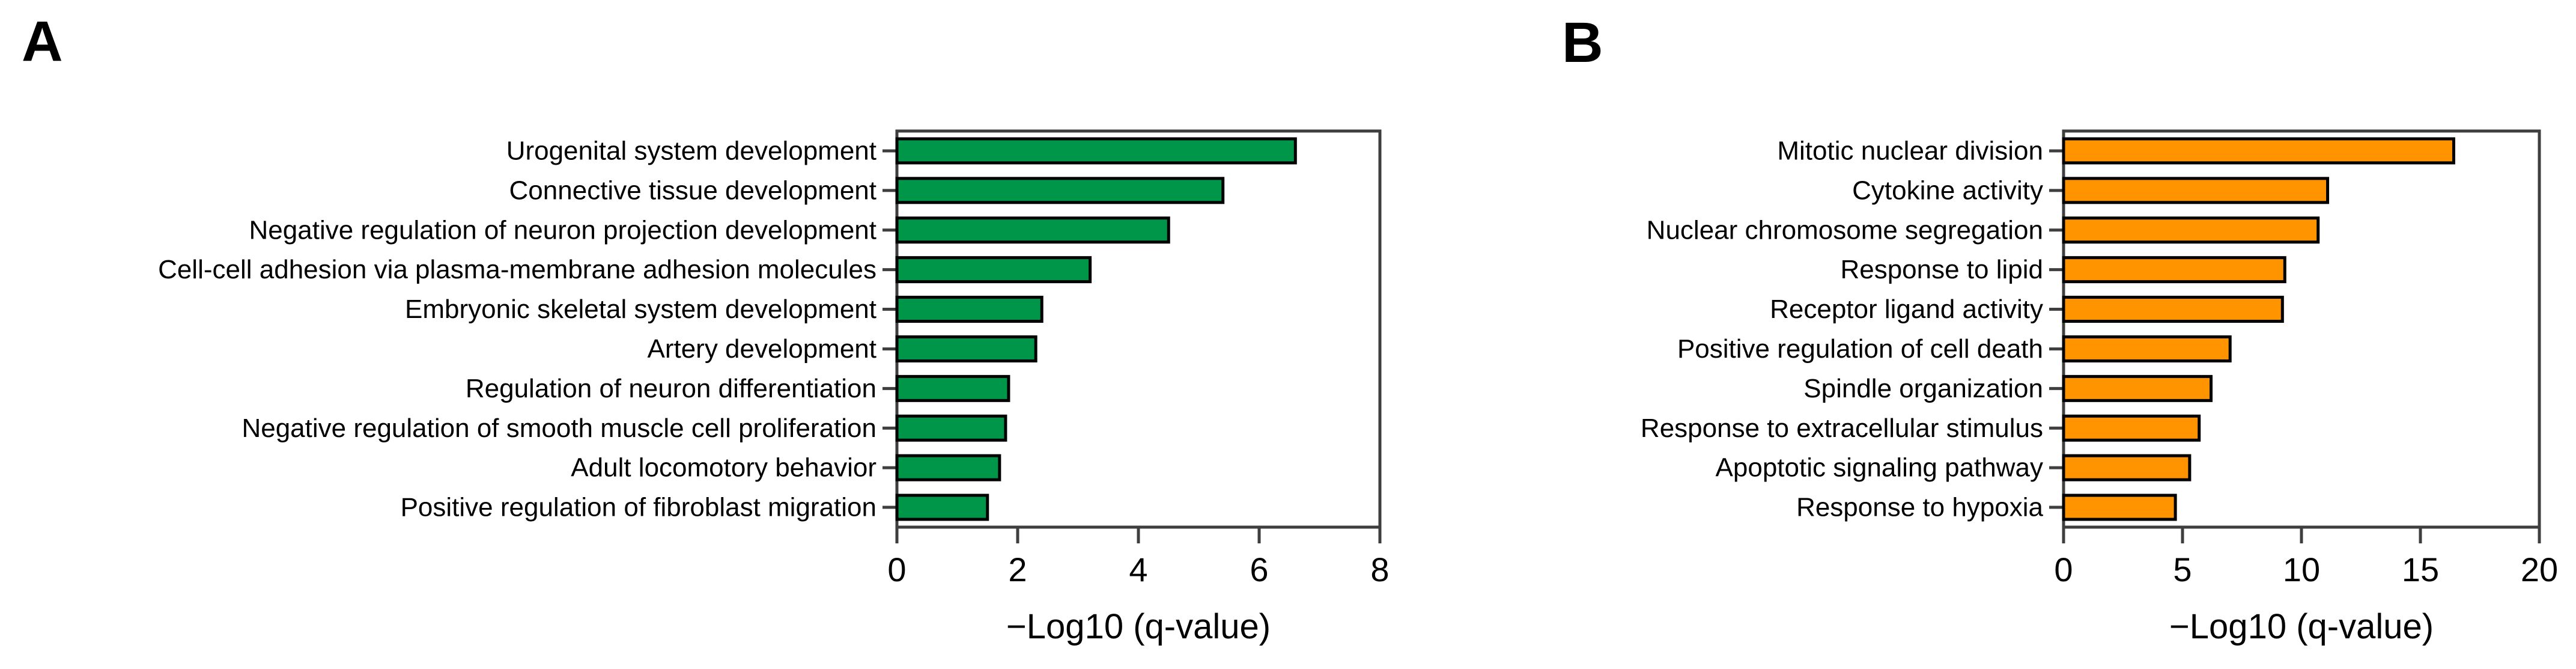 The height and width of the screenshot is (669, 2576). I want to click on x-tick-label: 5, so click(2182, 569).